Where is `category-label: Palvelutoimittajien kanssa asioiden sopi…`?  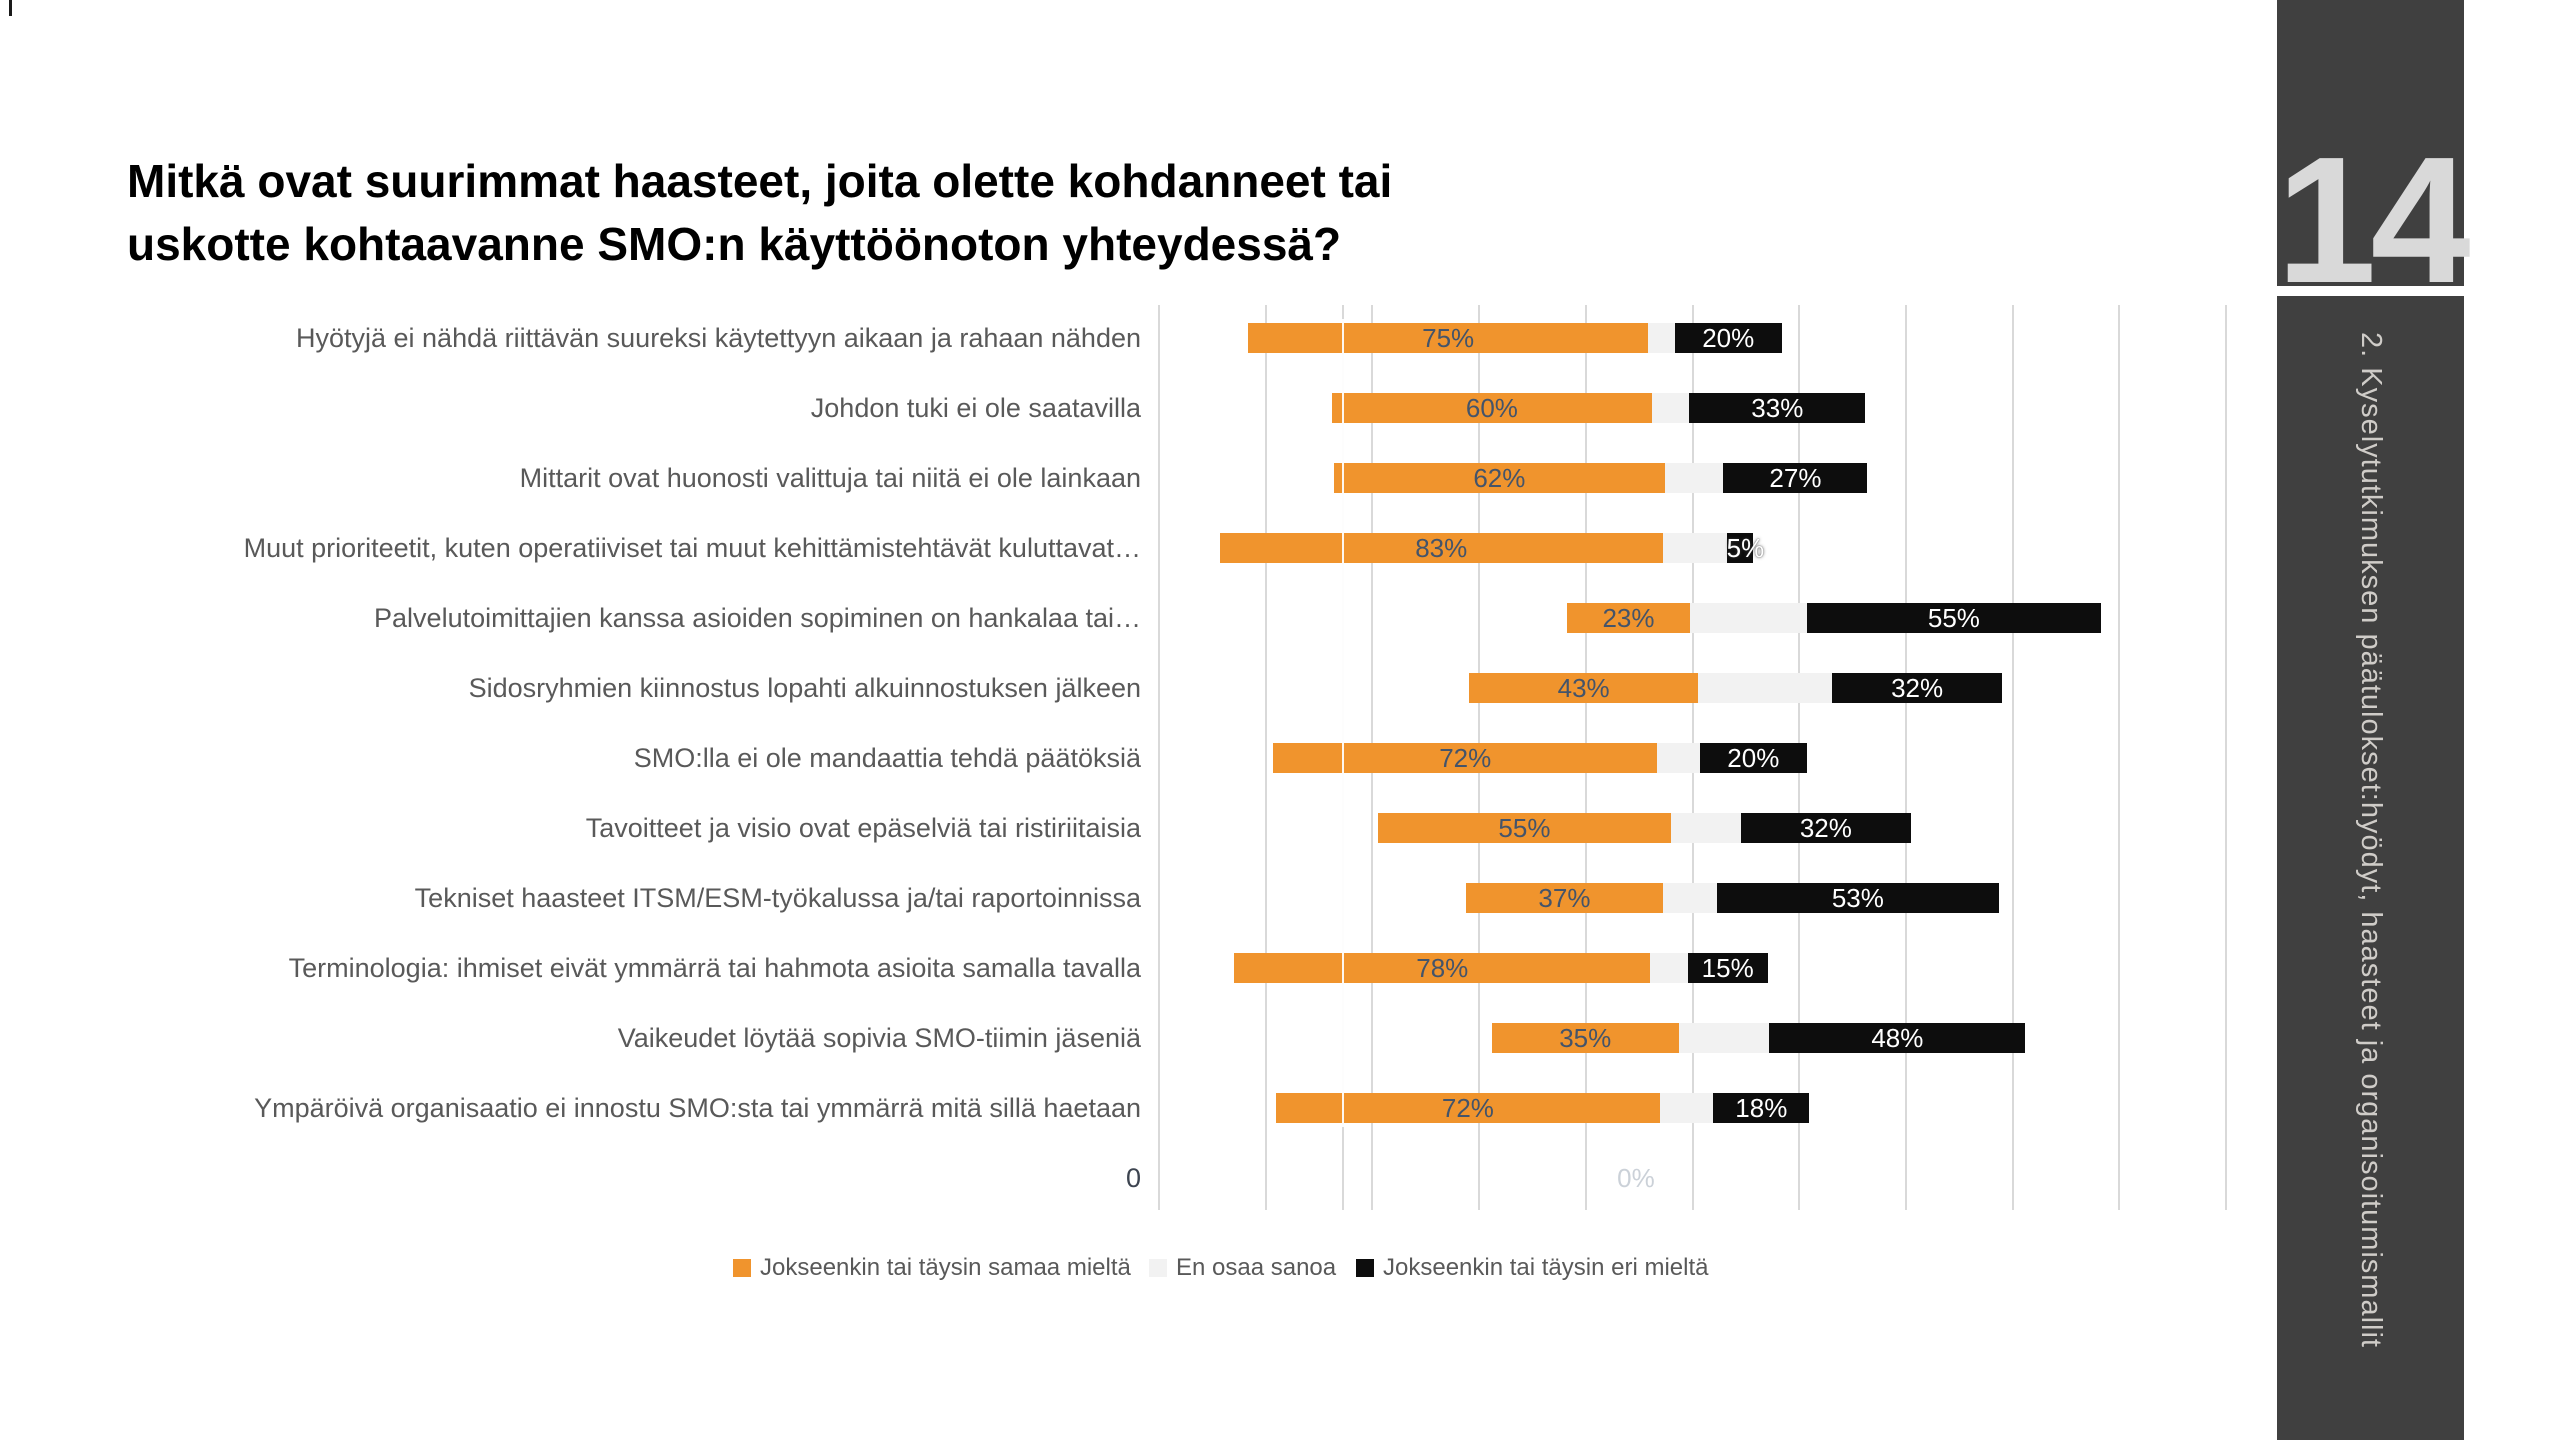 category-label: Palvelutoimittajien kanssa asioiden sopi… is located at coordinates (757, 618).